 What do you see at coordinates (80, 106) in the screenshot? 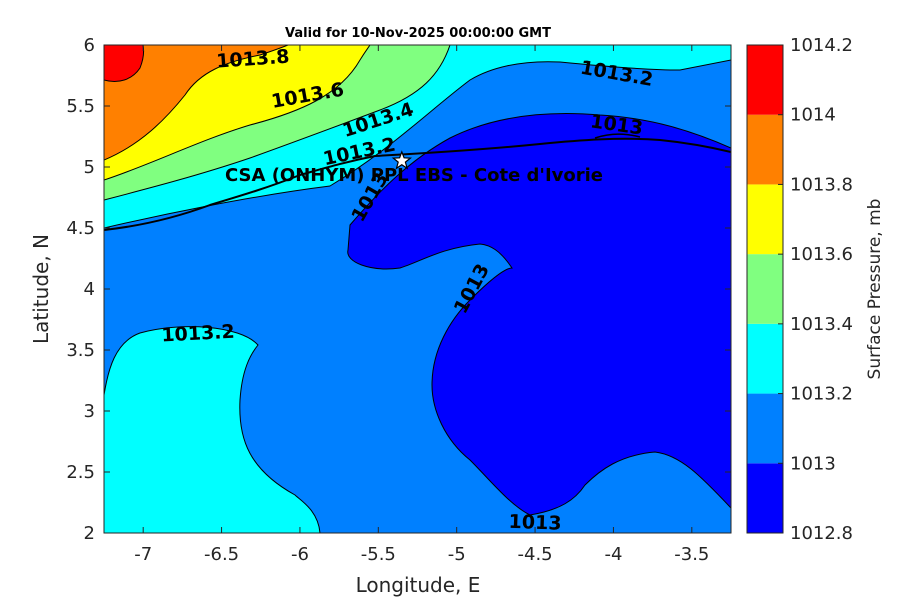
I see `y-tick-label: 5.5` at bounding box center [80, 106].